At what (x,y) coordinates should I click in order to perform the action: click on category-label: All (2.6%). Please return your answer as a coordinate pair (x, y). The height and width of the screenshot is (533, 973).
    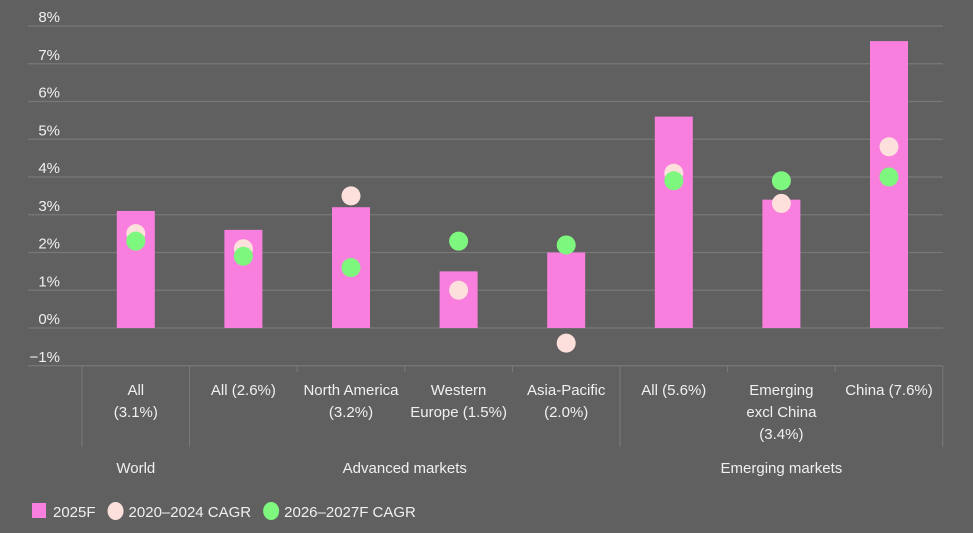
    Looking at the image, I should click on (243, 390).